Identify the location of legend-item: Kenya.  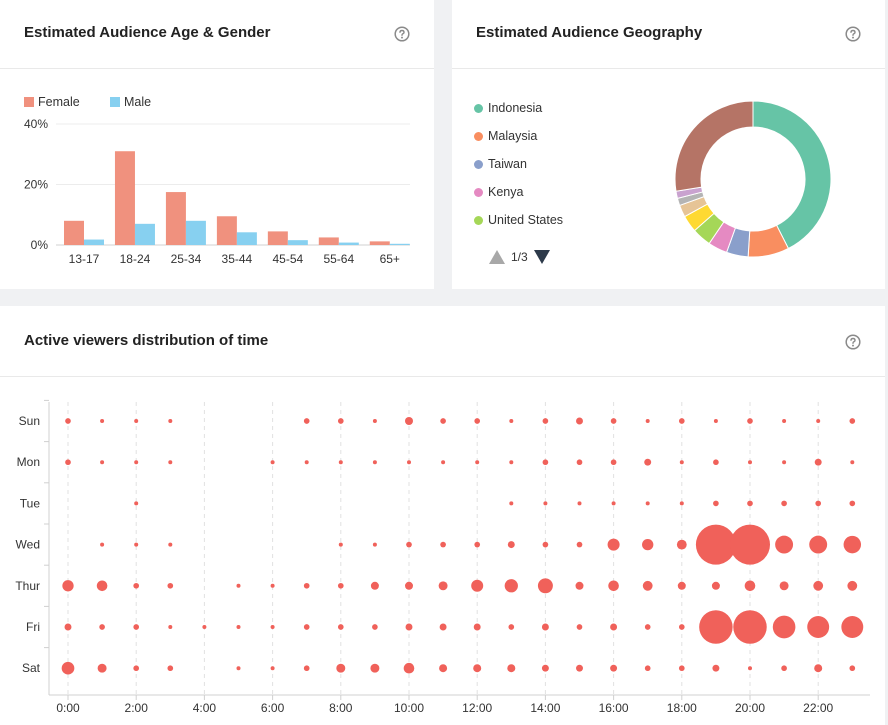
(518, 192).